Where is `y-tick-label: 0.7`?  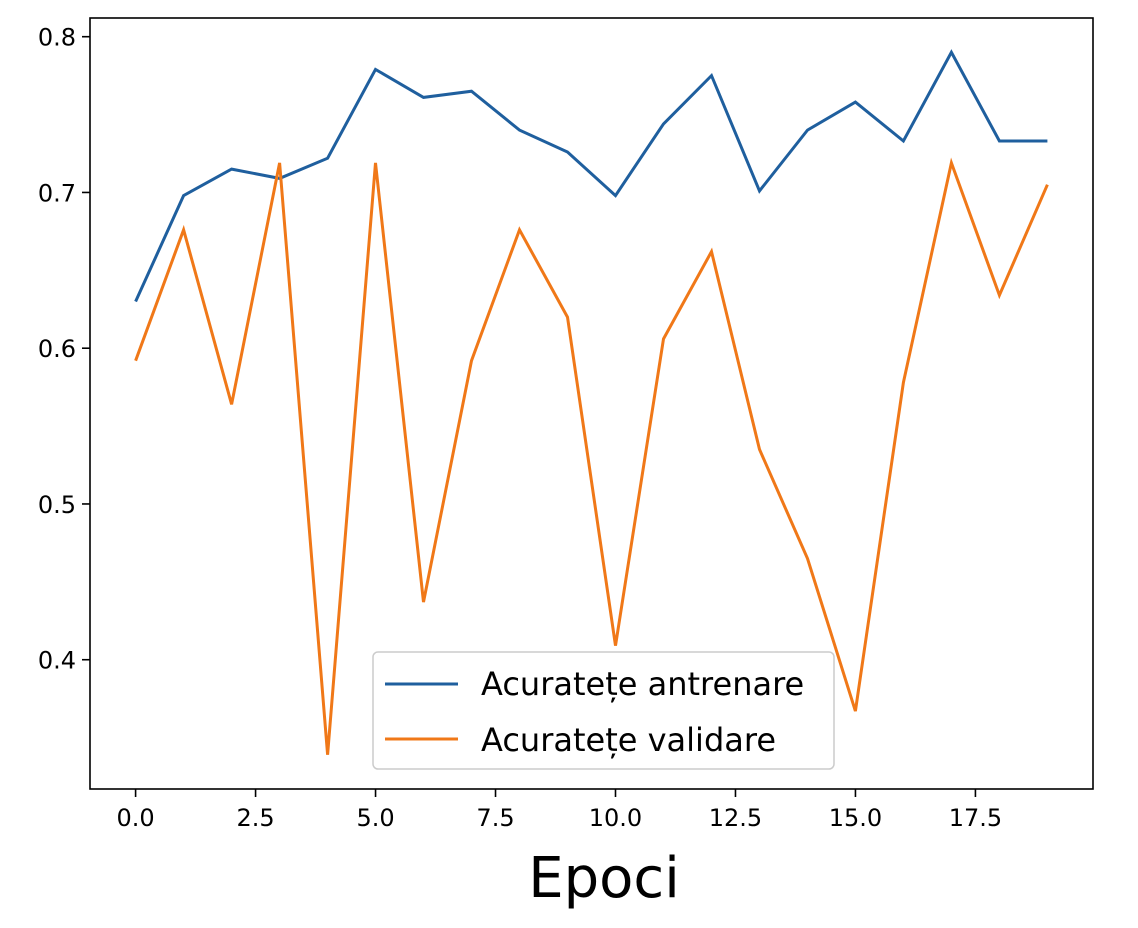
y-tick-label: 0.7 is located at coordinates (57, 193).